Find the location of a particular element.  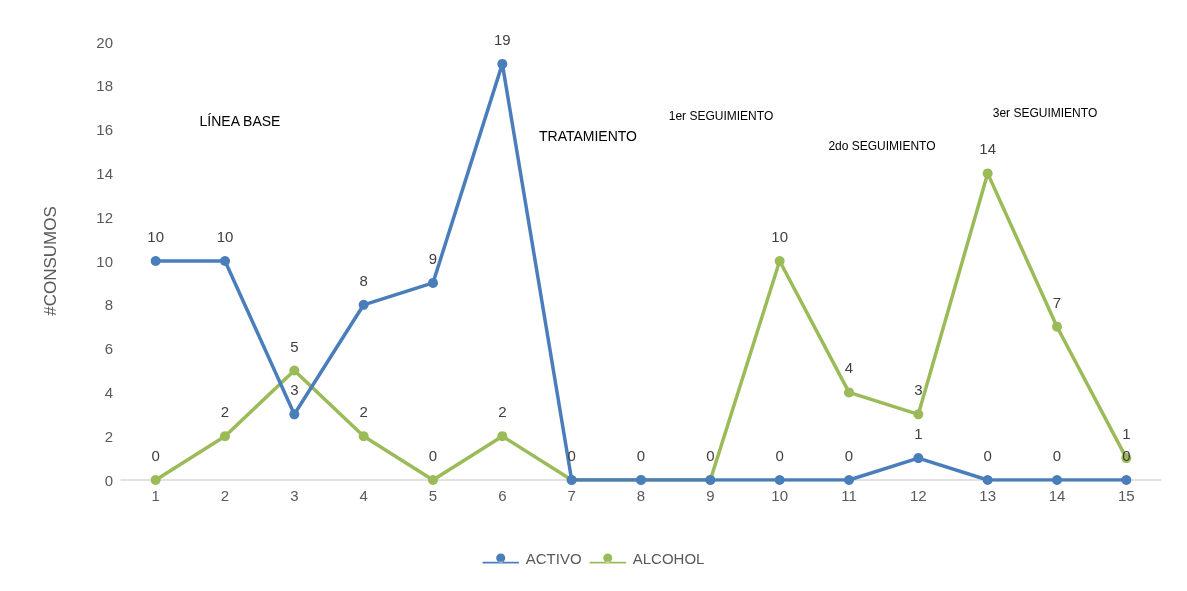

data-label: 9 is located at coordinates (433, 258).